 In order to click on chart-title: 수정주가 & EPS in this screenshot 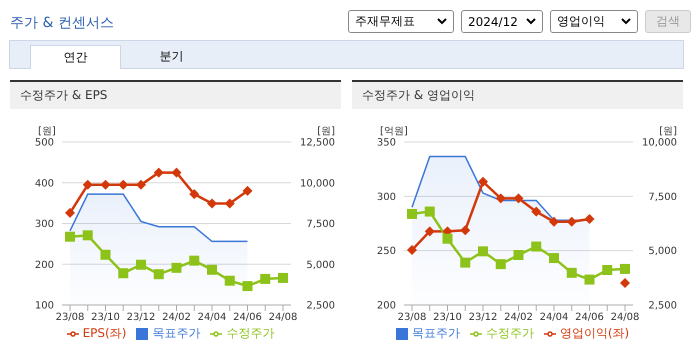, I will do `click(175, 94)`.